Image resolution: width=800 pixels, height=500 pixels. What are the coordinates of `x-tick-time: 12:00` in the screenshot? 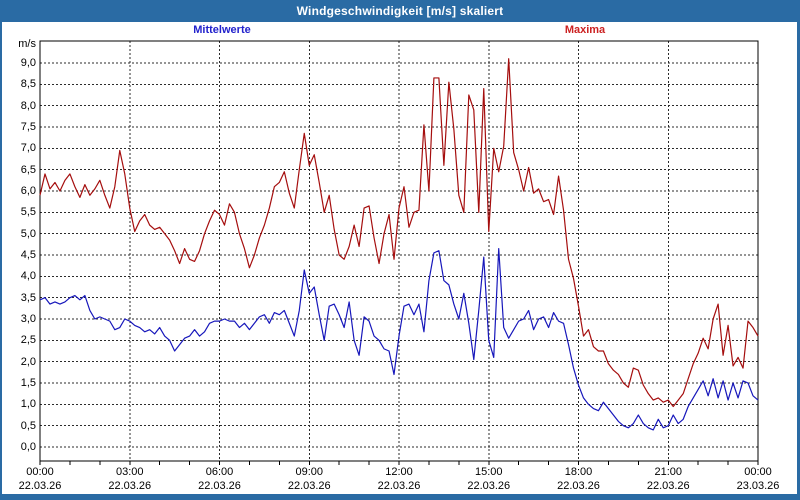 It's located at (399, 472).